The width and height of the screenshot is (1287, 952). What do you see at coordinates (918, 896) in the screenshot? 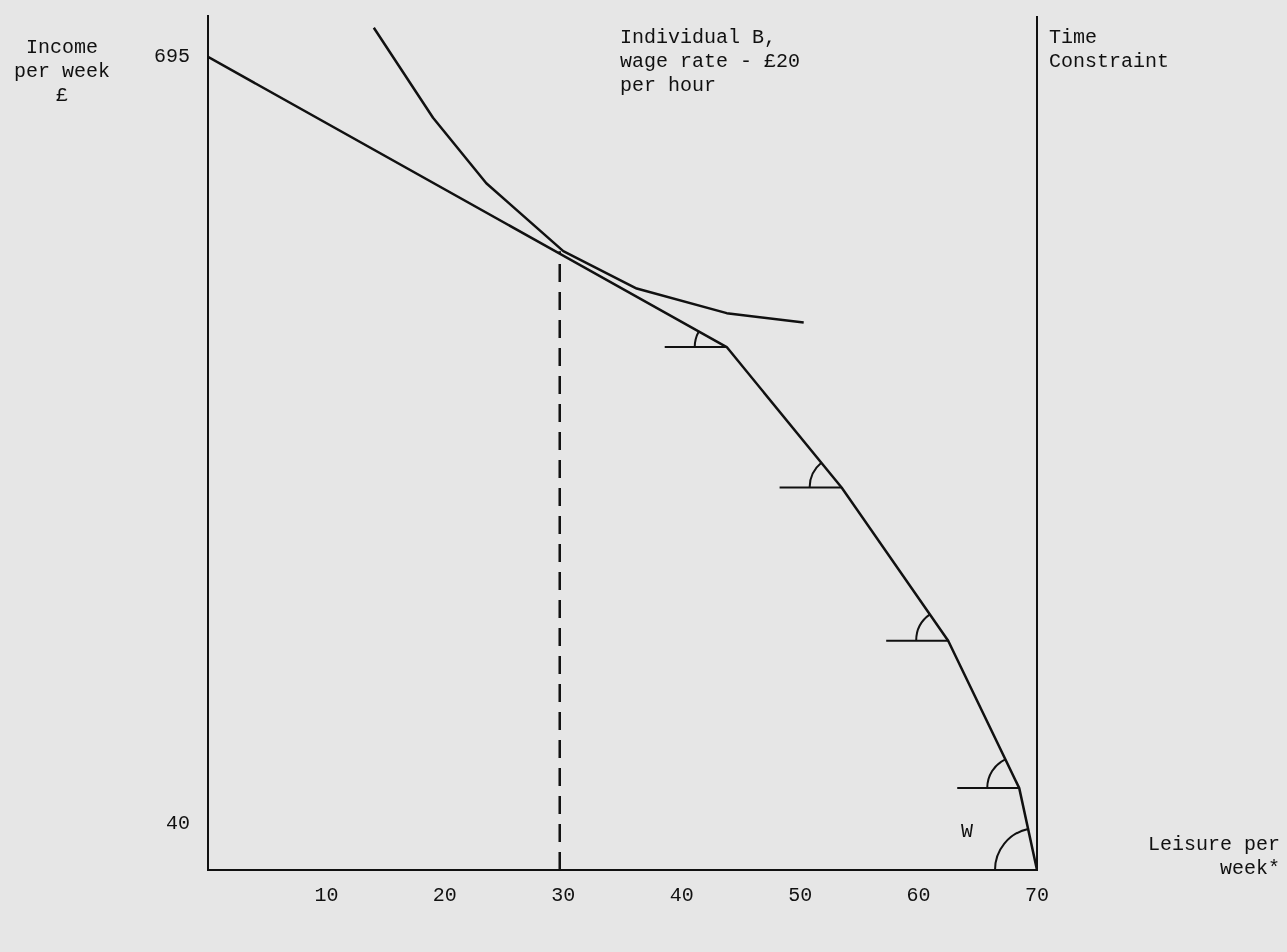
I see `x-tick-label: 60` at bounding box center [918, 896].